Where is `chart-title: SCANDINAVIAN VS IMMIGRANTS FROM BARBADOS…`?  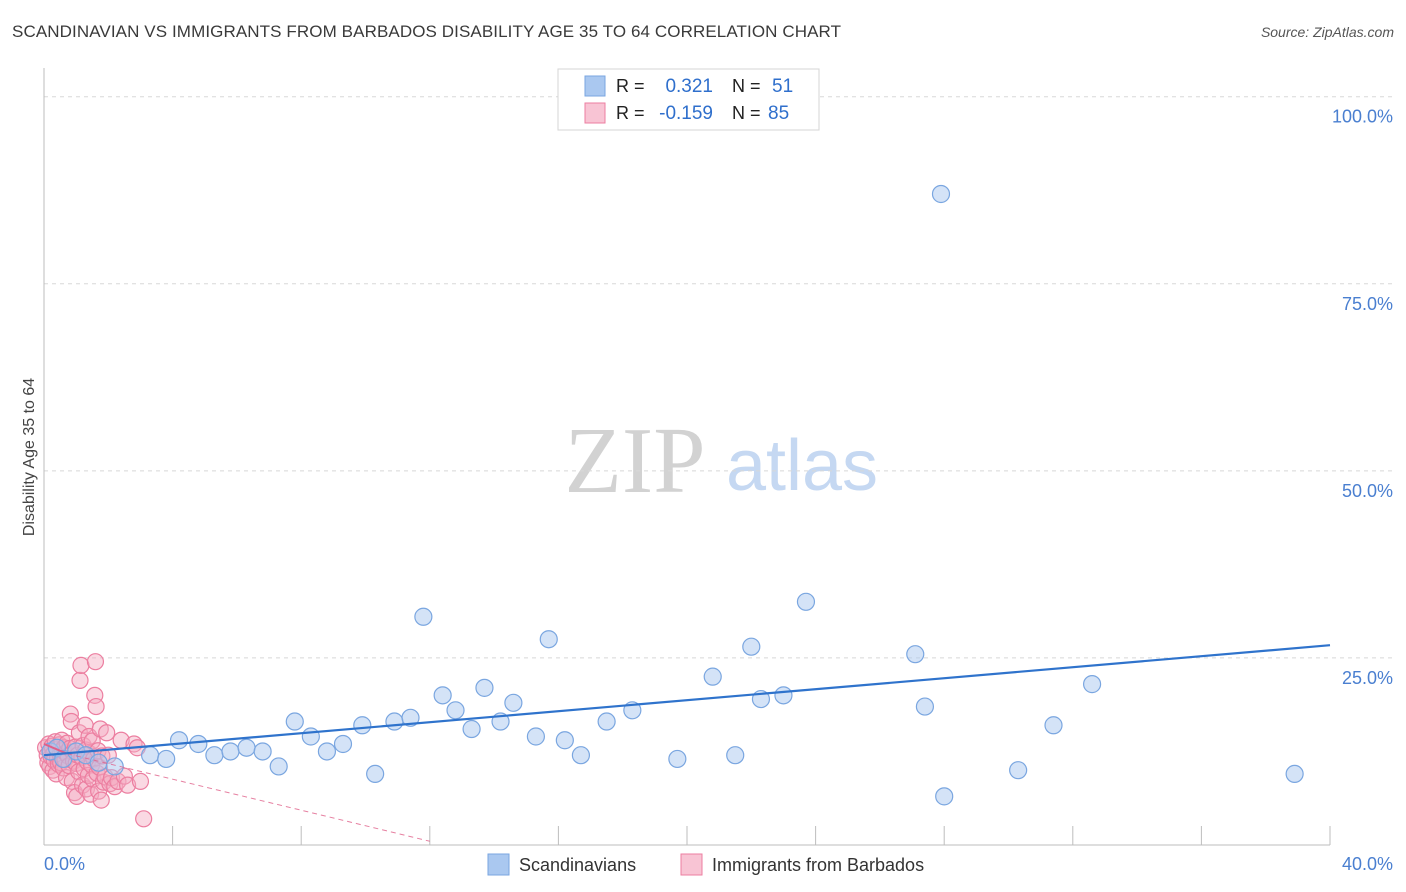 chart-title: SCANDINAVIAN VS IMMIGRANTS FROM BARBADOS… is located at coordinates (427, 31).